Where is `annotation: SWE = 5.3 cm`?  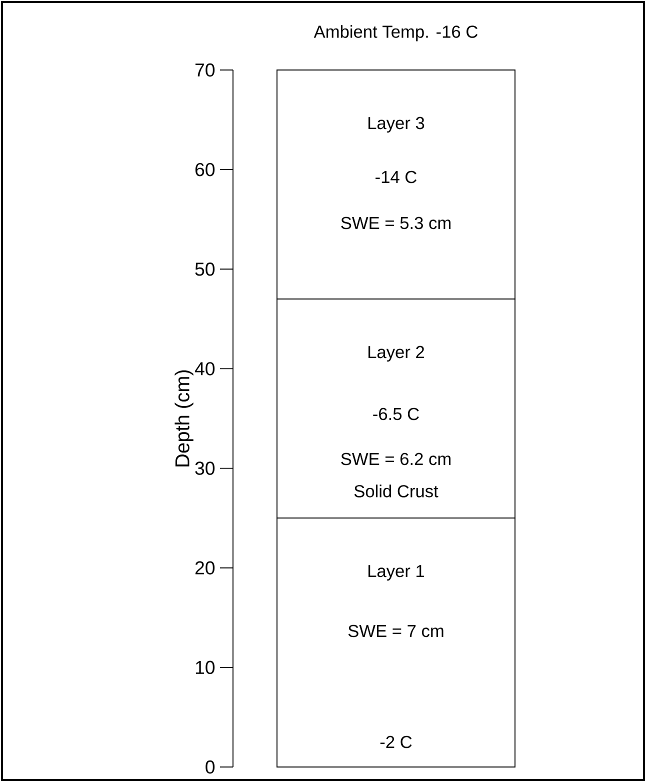 annotation: SWE = 5.3 cm is located at coordinates (395, 223).